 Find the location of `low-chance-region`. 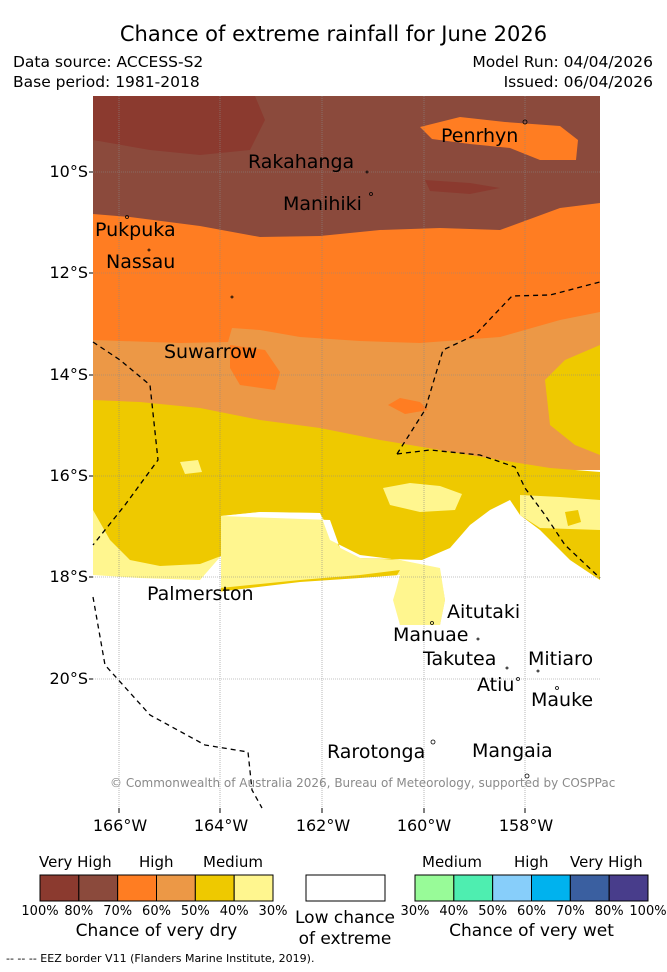

low-chance-region is located at coordinates (157, 578).